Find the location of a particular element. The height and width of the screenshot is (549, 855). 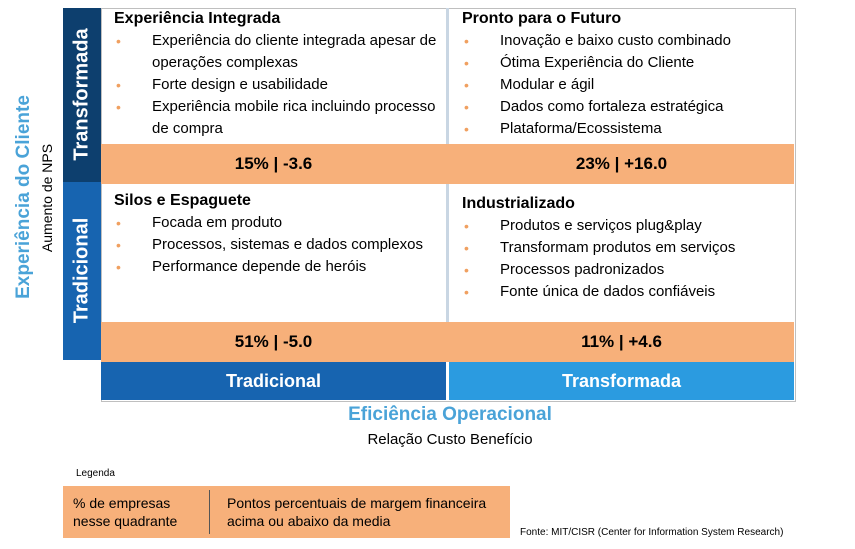

list-item: Focada em produto is located at coordinates (279, 223).